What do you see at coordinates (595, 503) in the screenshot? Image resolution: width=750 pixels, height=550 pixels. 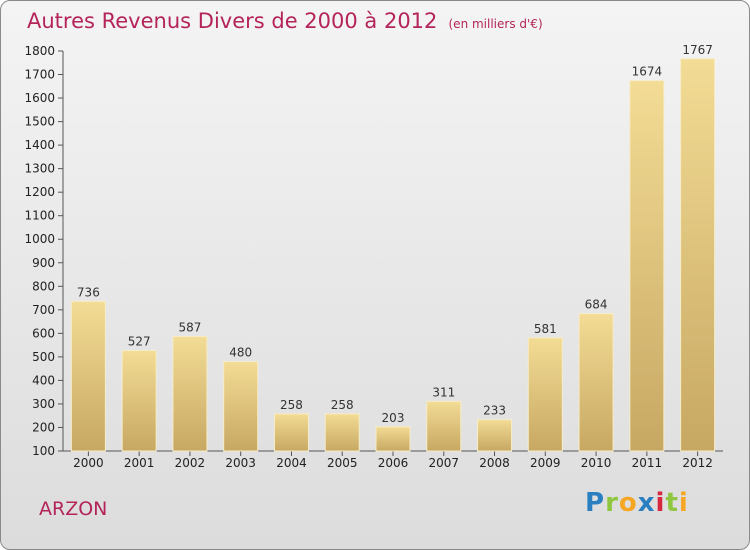 I see `logo-letter: P` at bounding box center [595, 503].